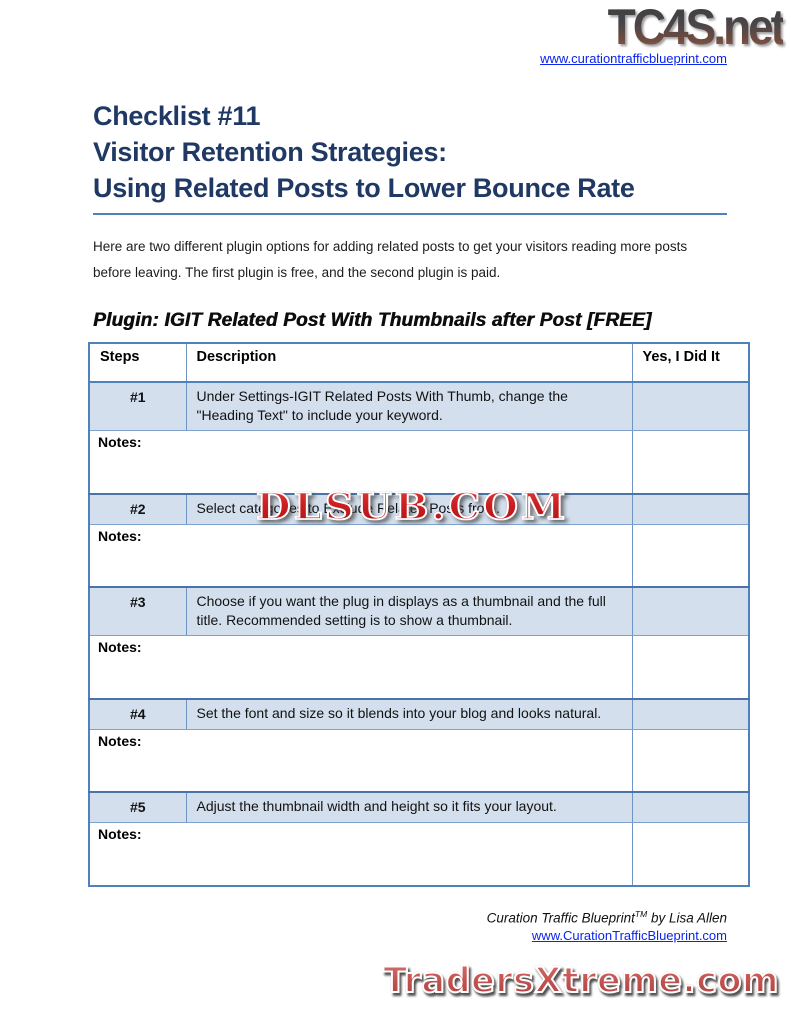  Describe the element at coordinates (395, 26) in the screenshot. I see `page-header: TC4S.net` at that location.